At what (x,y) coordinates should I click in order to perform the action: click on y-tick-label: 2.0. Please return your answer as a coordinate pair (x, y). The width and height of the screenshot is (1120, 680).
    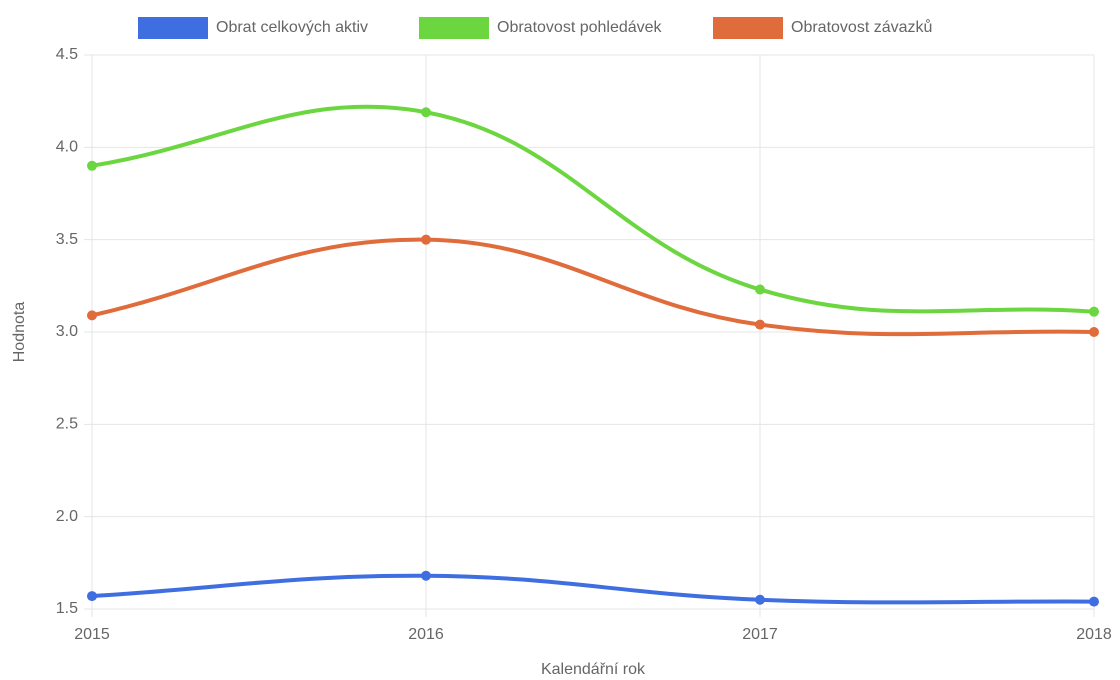
    Looking at the image, I should click on (67, 516).